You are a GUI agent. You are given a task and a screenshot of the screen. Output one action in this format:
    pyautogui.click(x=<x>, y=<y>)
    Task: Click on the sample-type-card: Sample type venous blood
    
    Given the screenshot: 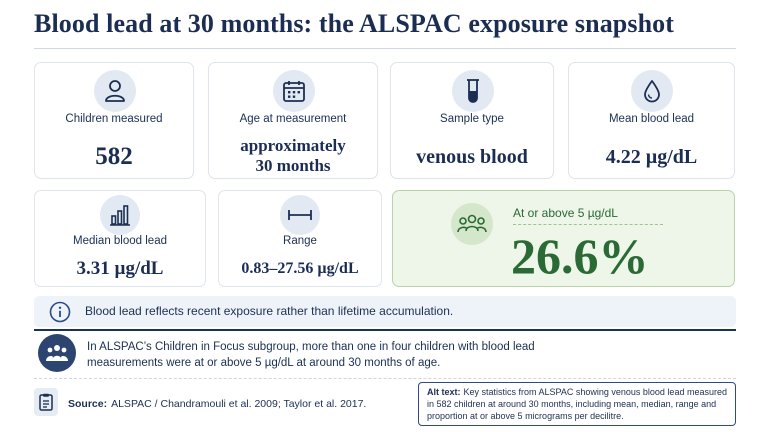 What is the action you would take?
    pyautogui.click(x=472, y=120)
    